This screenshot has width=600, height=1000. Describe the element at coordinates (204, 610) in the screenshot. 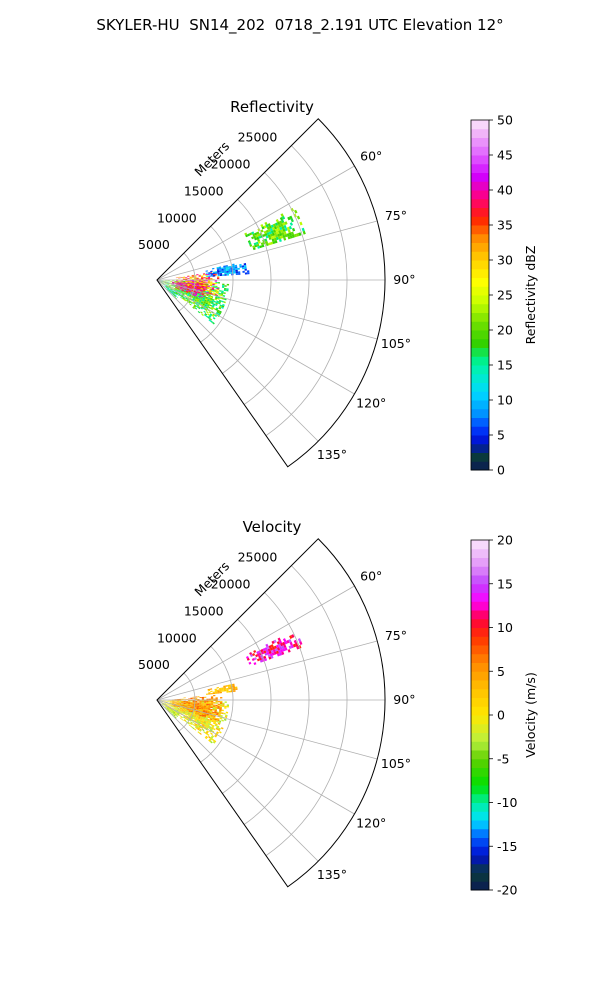

I see `range-tick-label: 15000` at that location.